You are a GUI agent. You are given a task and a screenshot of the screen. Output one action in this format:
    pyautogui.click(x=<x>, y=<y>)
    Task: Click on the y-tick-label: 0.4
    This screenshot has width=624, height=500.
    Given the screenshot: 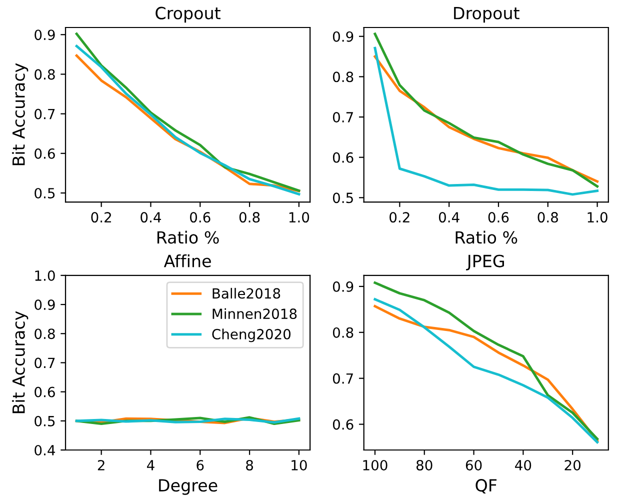 What is the action you would take?
    pyautogui.click(x=45, y=450)
    